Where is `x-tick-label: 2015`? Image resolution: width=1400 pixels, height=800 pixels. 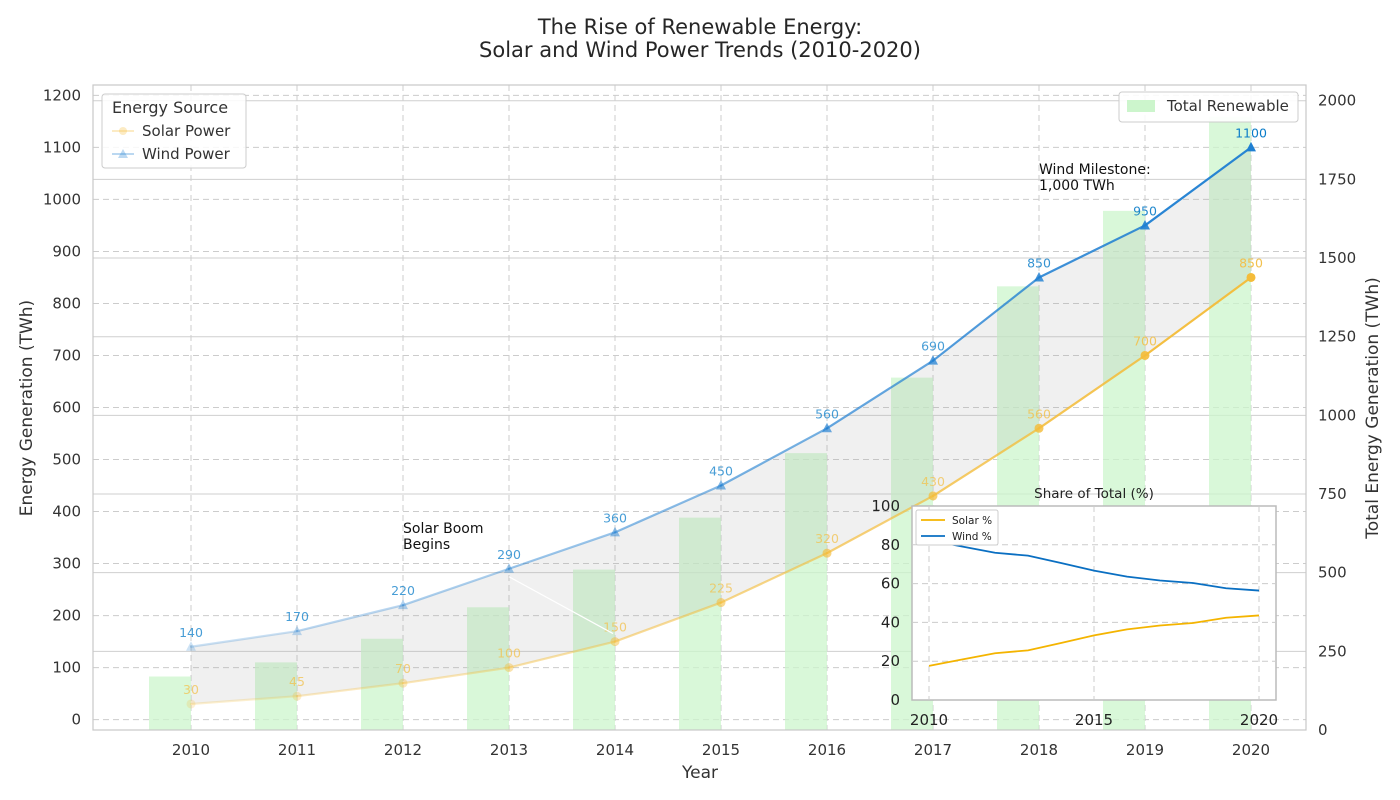 x-tick-label: 2015 is located at coordinates (721, 750).